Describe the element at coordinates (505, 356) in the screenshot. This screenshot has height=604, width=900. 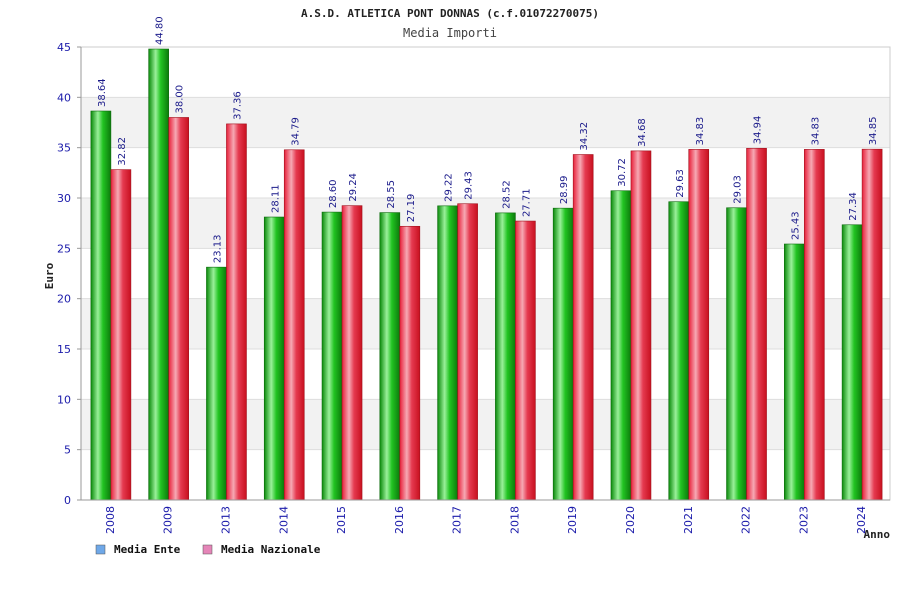
I see `bar-media-ente-2018` at that location.